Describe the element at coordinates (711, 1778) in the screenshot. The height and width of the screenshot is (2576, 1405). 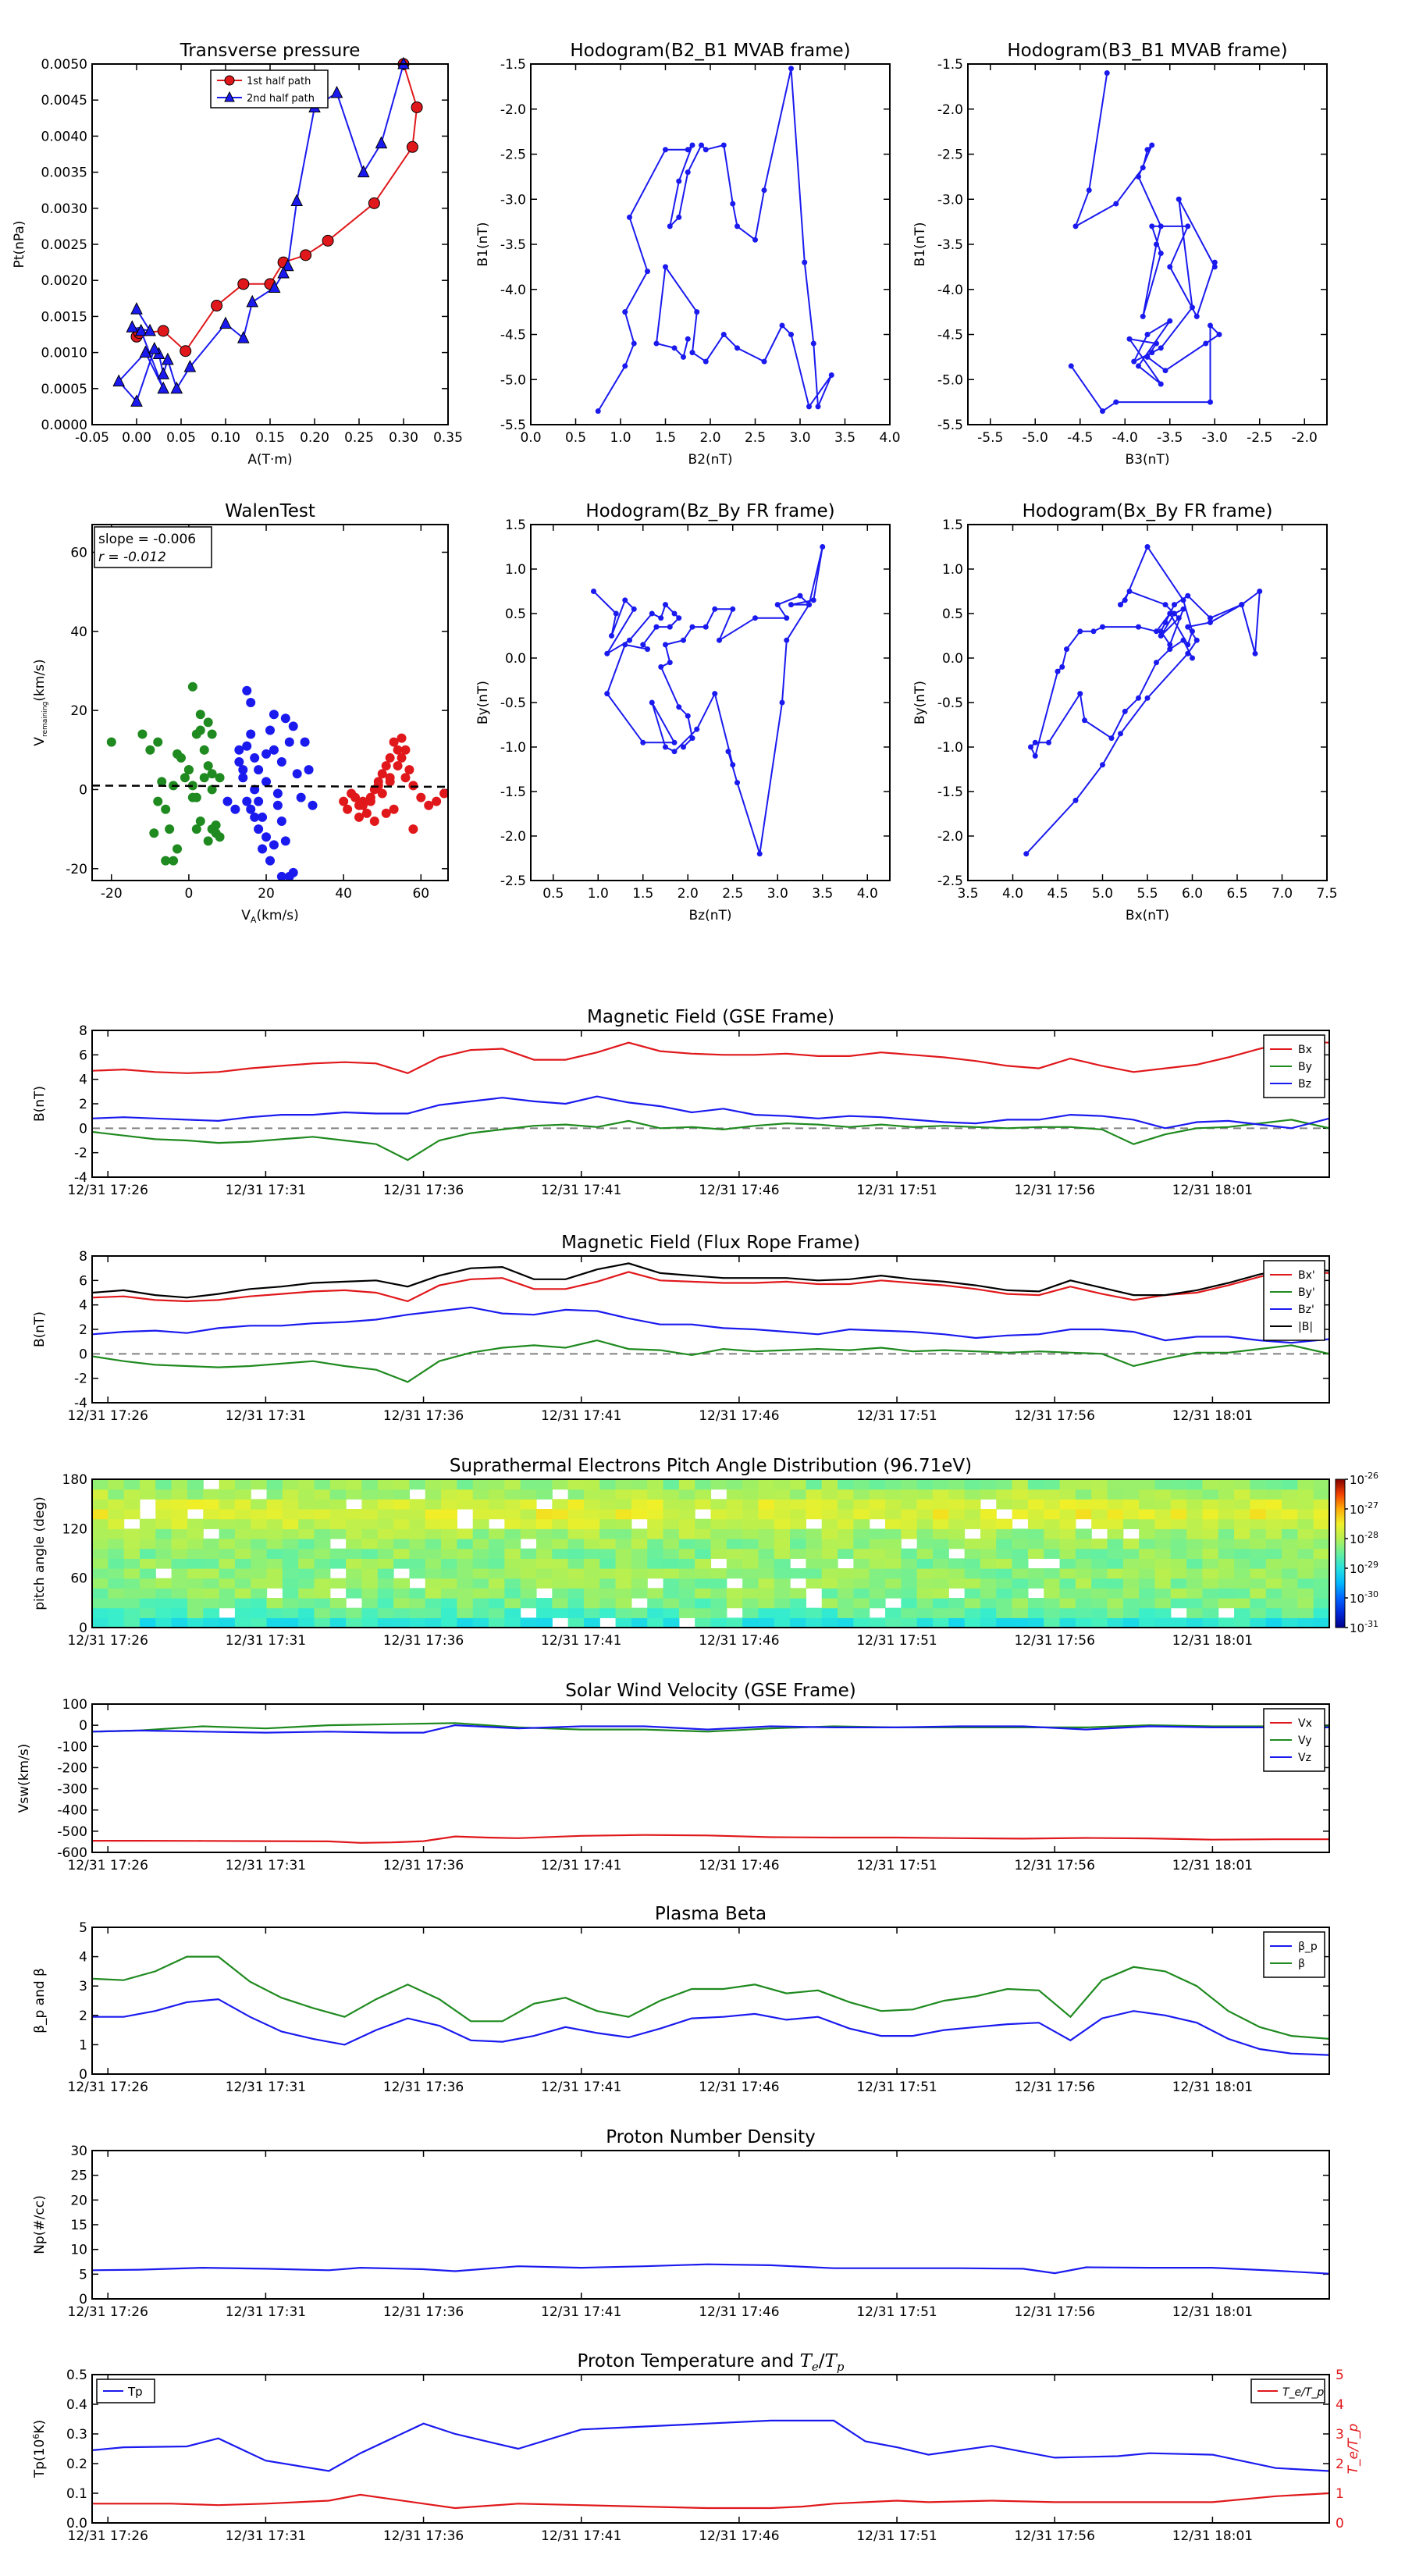
I see `axes-frame` at that location.